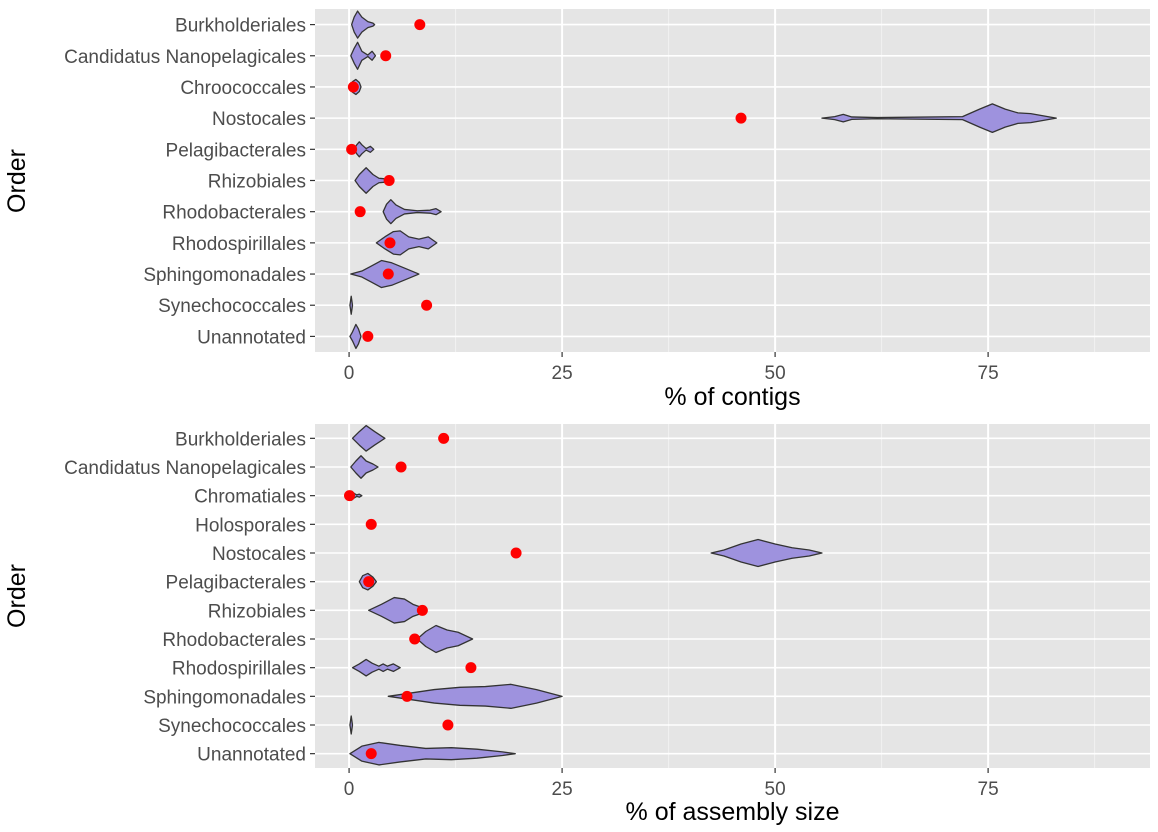 Image resolution: width=1158 pixels, height=832 pixels. What do you see at coordinates (250, 525) in the screenshot?
I see `category-label-holosporales: Holosporales` at bounding box center [250, 525].